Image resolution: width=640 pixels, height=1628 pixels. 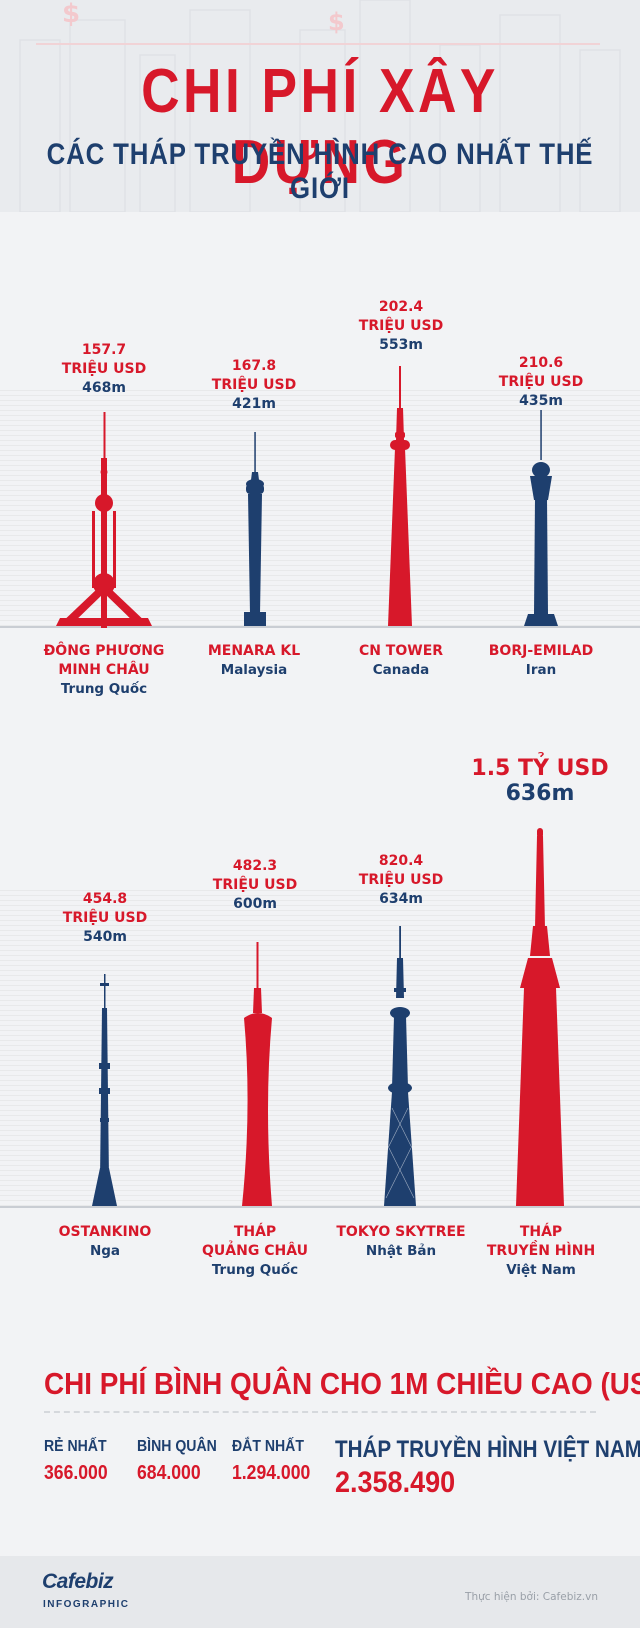 I want to click on tower-height: 435m, so click(x=541, y=401).